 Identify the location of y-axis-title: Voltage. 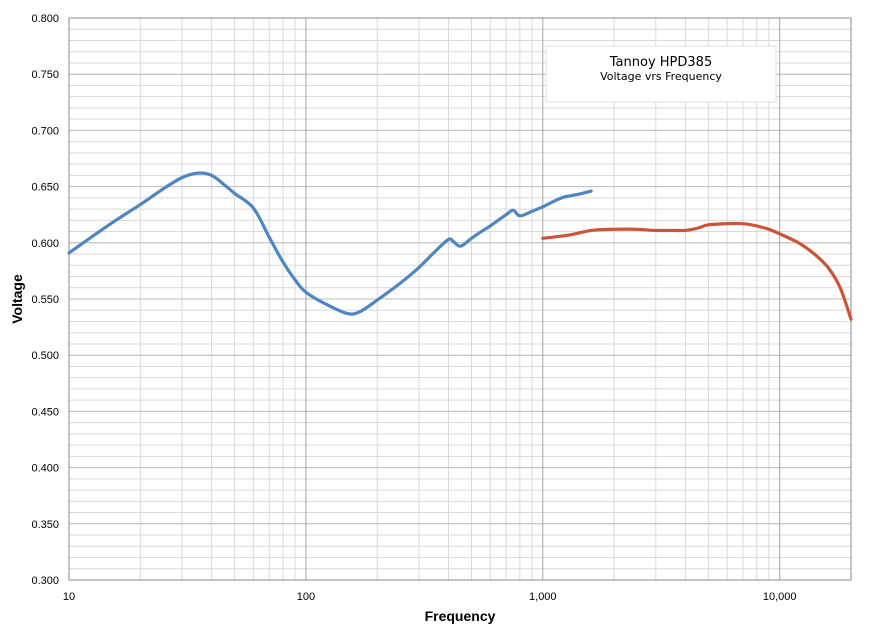
(17, 299).